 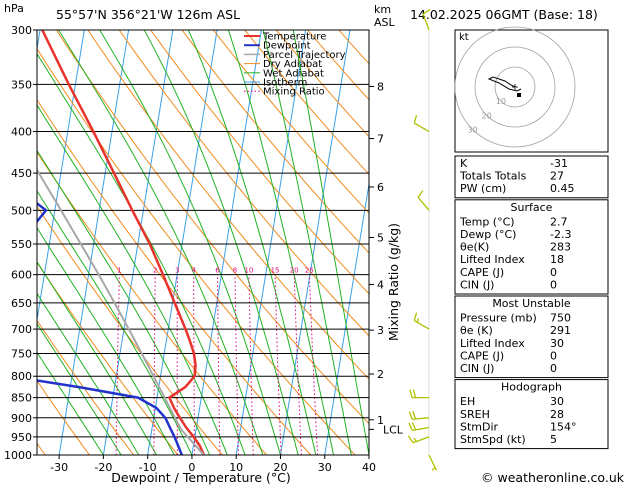 What do you see at coordinates (21, 275) in the screenshot?
I see `pressure-tick-label: 600` at bounding box center [21, 275].